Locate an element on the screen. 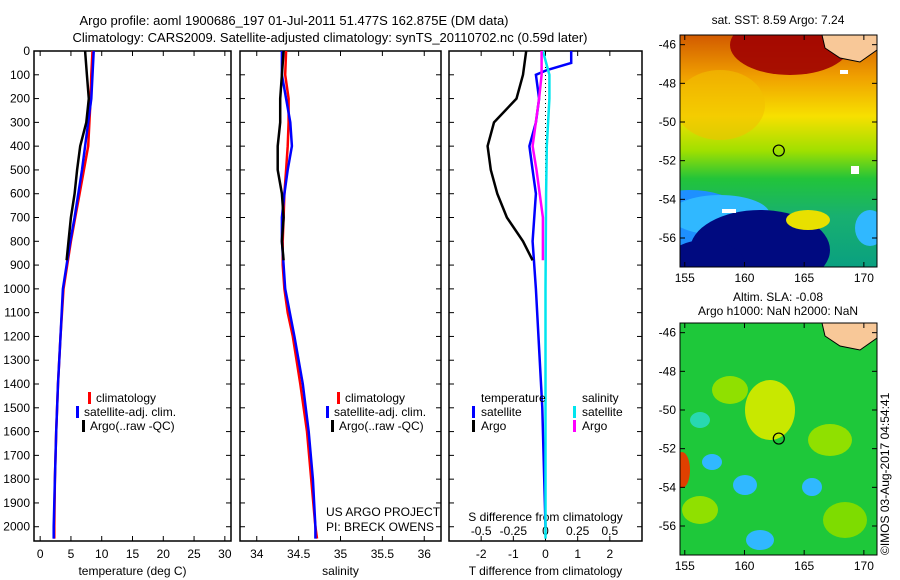 The image size is (900, 580). y-tick-label: 400 is located at coordinates (20, 146).